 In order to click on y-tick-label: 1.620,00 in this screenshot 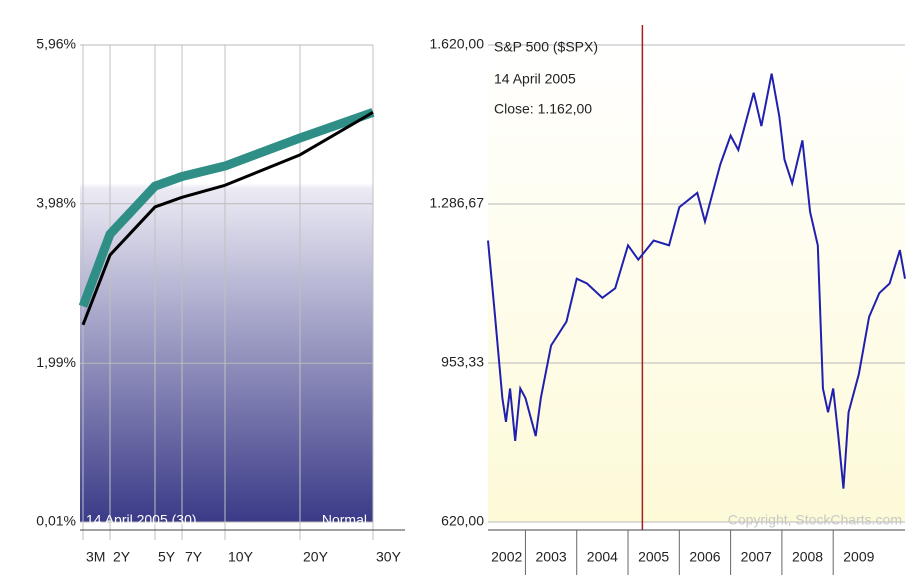, I will do `click(457, 44)`.